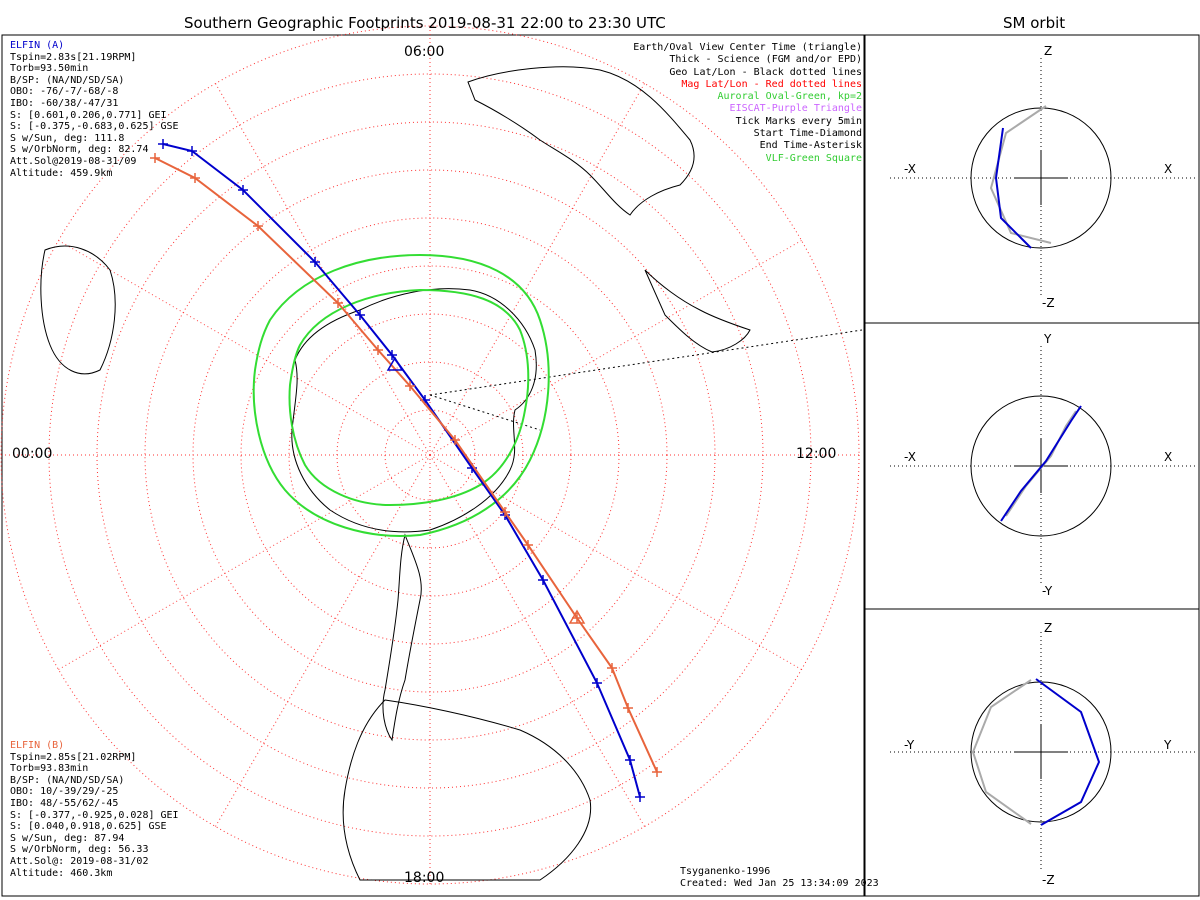 The image size is (1200, 900). What do you see at coordinates (37, 745) in the screenshot?
I see `elfin-b-name: ELFIN (B)` at bounding box center [37, 745].